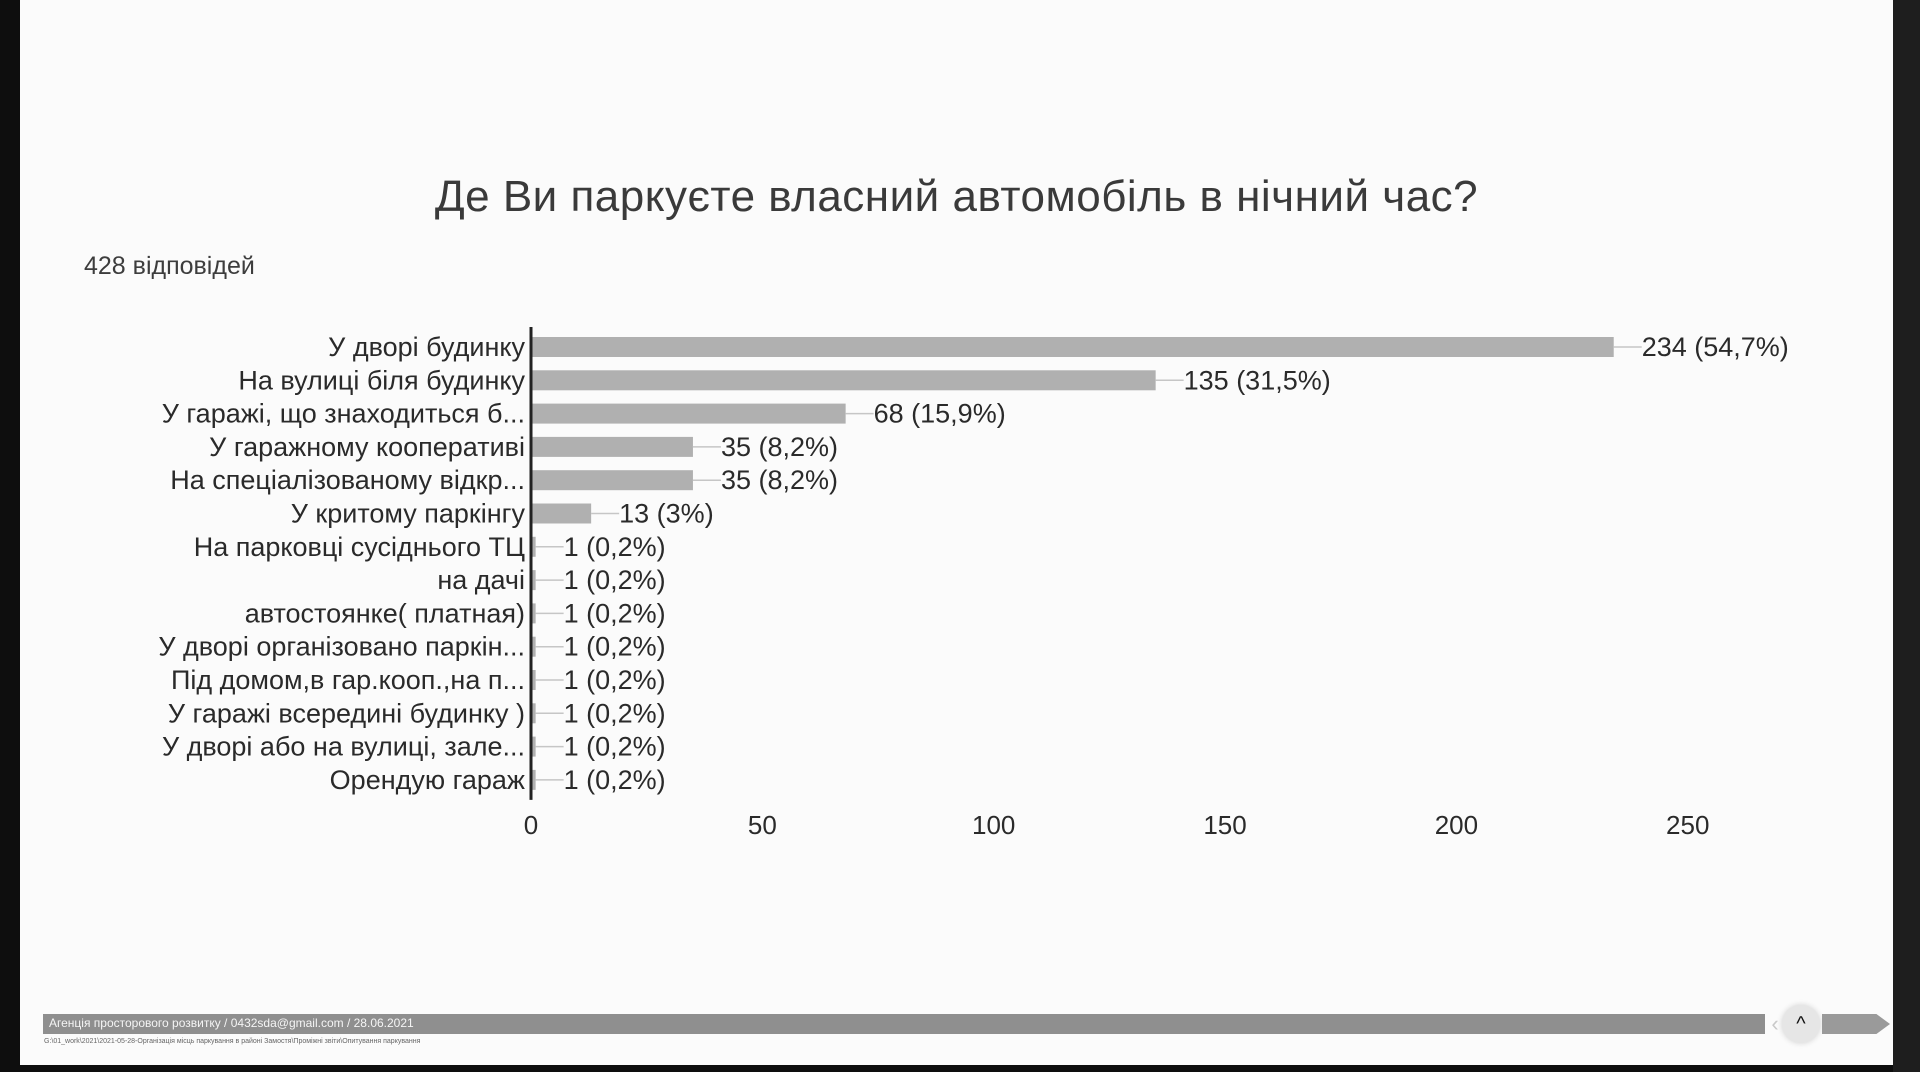 The image size is (1920, 1072). Describe the element at coordinates (1687, 825) in the screenshot. I see `x-tick-label: 250` at that location.